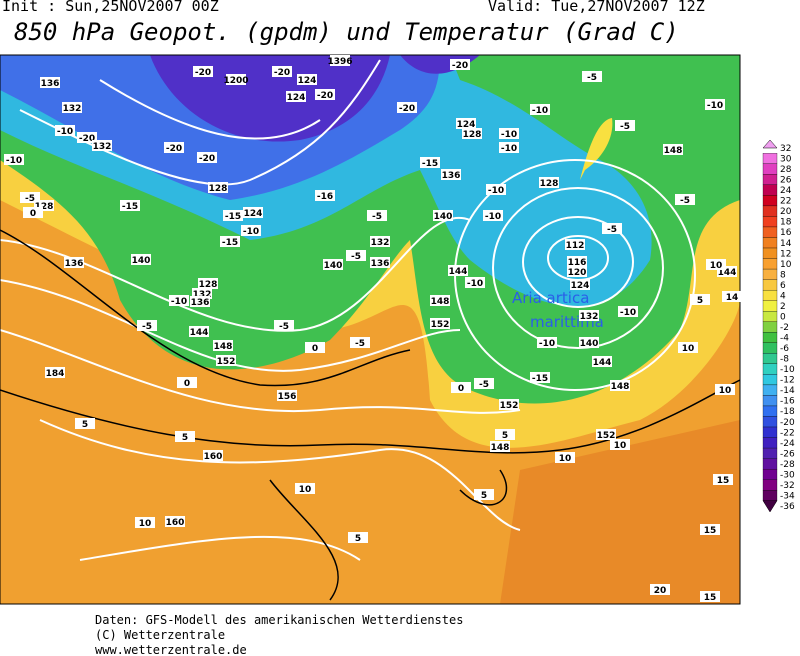 Image resolution: width=800 pixels, height=656 pixels. I want to click on footer-line: www.wetterzentrale.de, so click(171, 649).